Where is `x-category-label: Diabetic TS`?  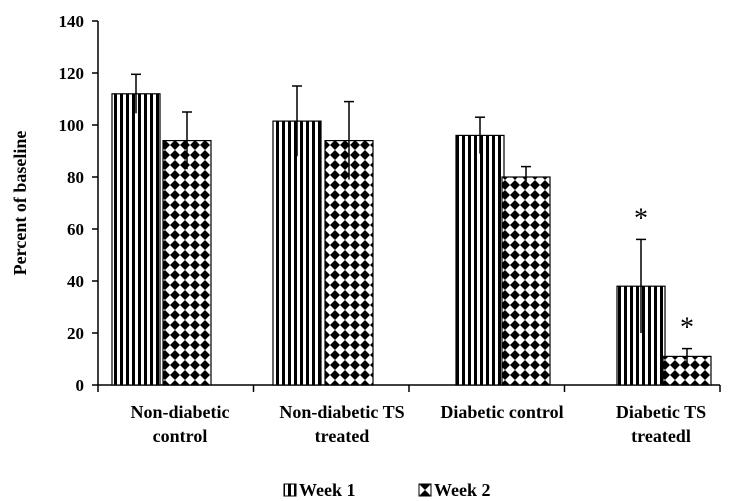
x-category-label: Diabetic TS is located at coordinates (661, 412).